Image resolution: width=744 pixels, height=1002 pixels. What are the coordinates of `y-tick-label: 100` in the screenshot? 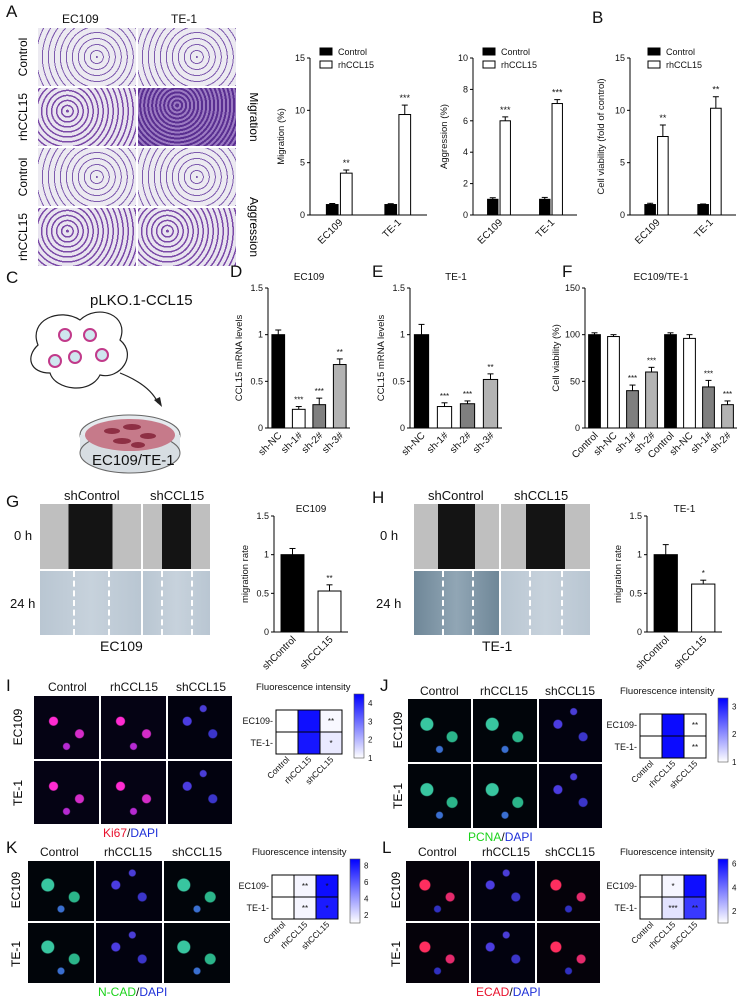 It's located at (572, 335).